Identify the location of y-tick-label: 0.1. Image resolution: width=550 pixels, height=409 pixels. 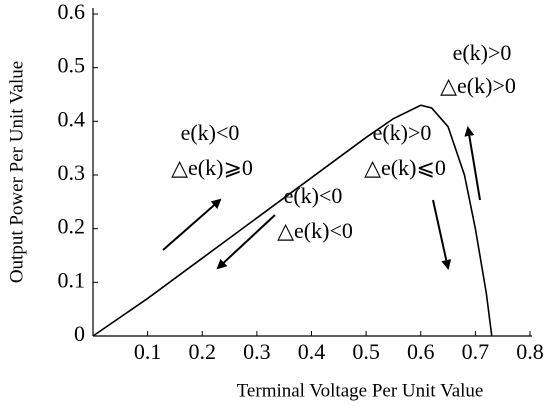
(72, 279).